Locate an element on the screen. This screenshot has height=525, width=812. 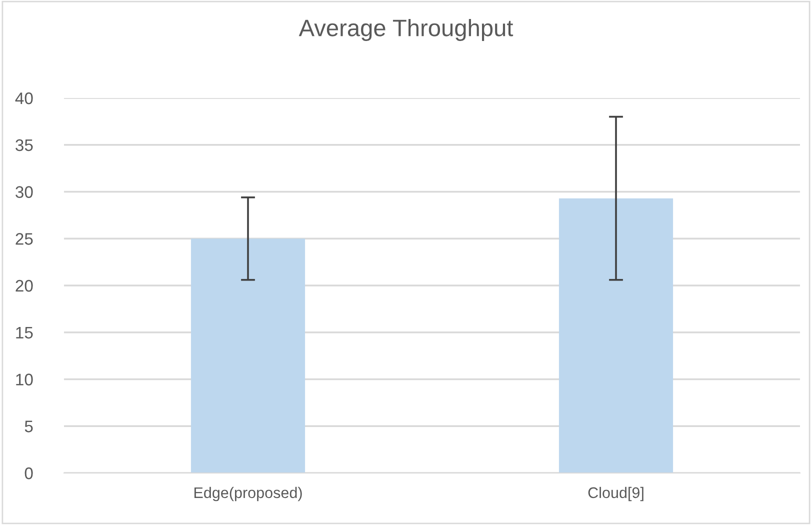
y-tick-label: 40 is located at coordinates (24, 98).